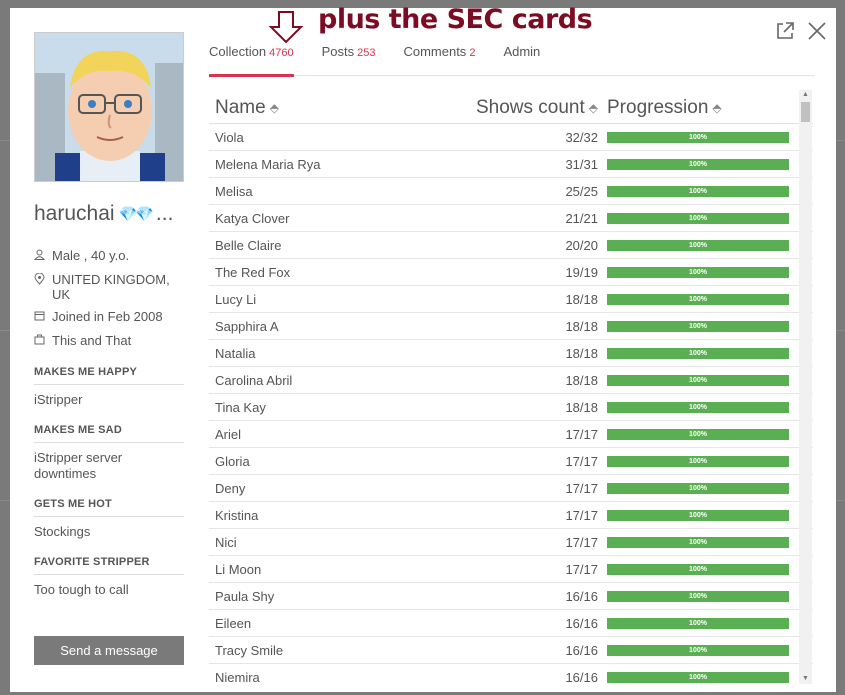  I want to click on tab-admin: Admin, so click(521, 57).